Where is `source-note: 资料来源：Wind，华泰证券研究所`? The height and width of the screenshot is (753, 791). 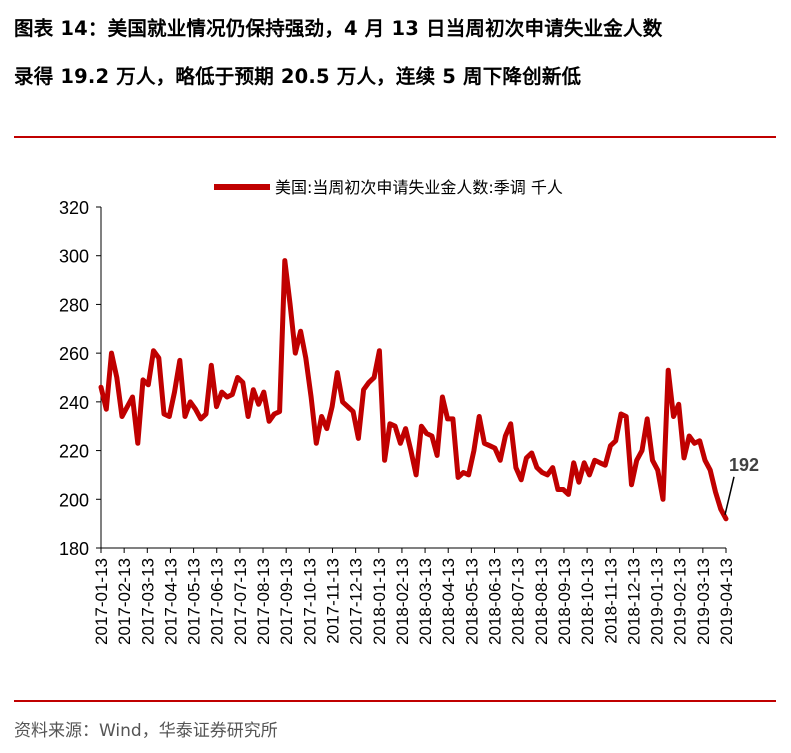
source-note: 资料来源：Wind，华泰证券研究所 is located at coordinates (146, 731).